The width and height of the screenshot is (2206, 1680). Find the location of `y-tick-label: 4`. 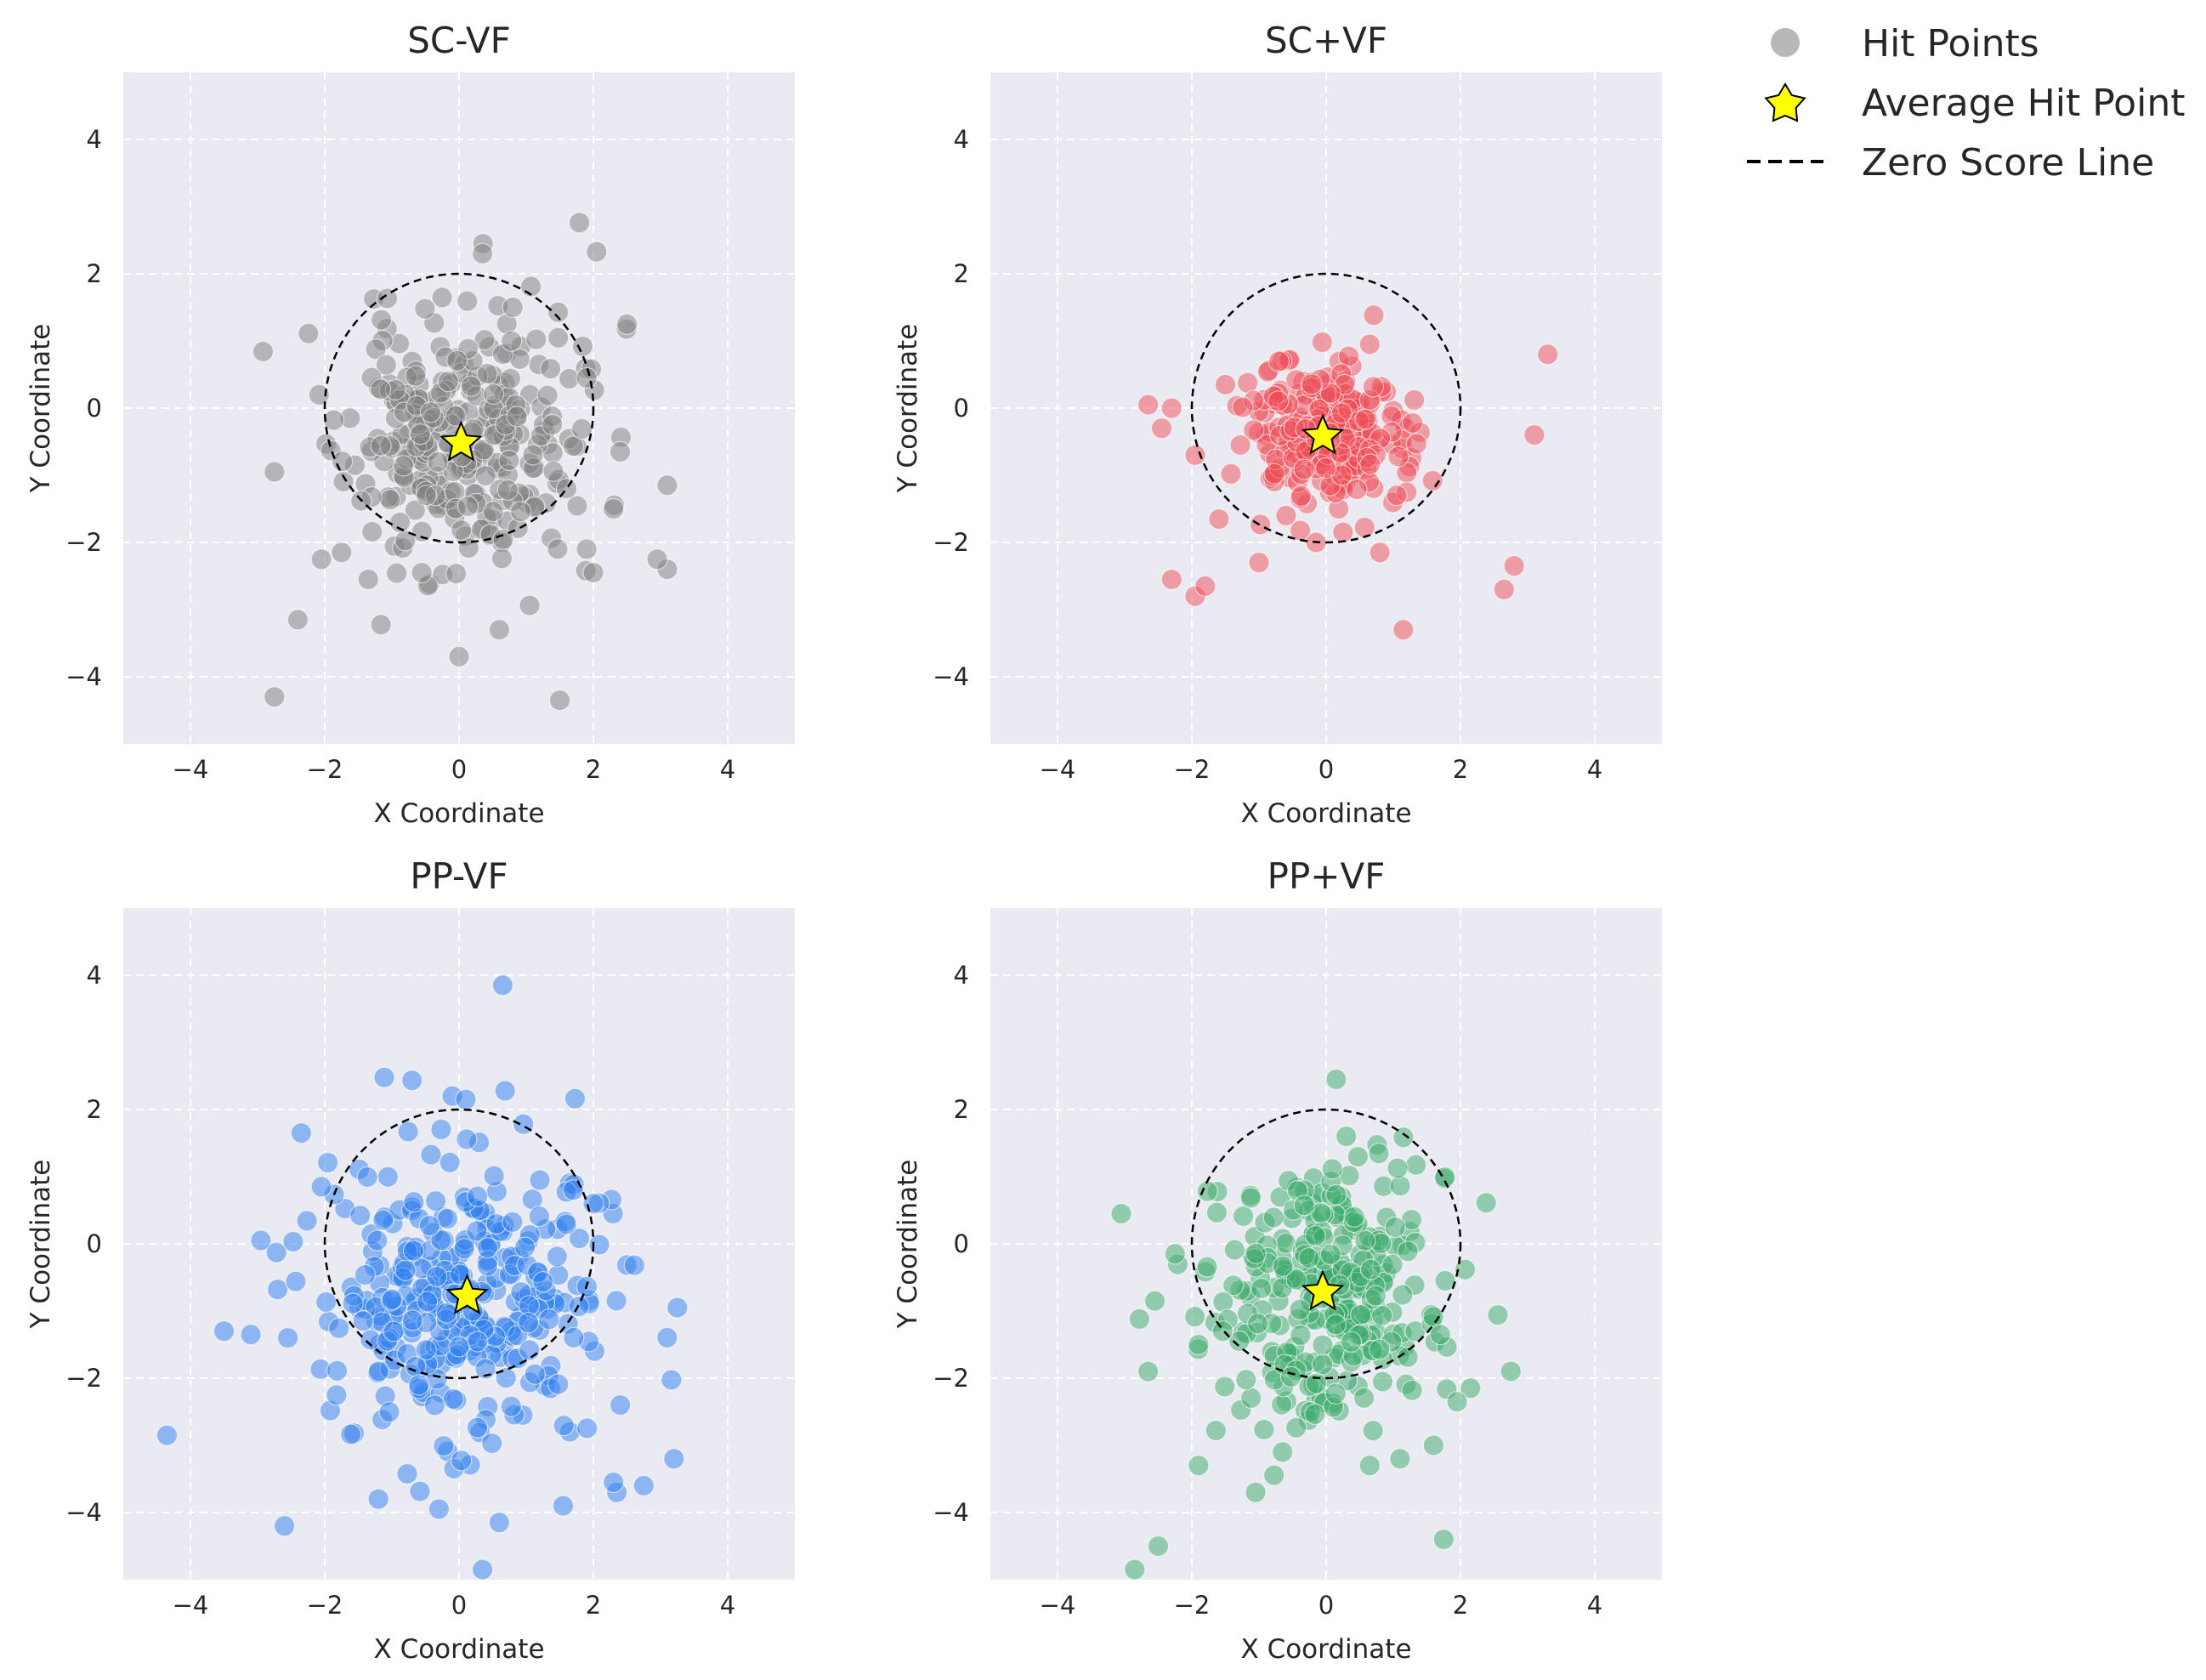

y-tick-label: 4 is located at coordinates (961, 975).